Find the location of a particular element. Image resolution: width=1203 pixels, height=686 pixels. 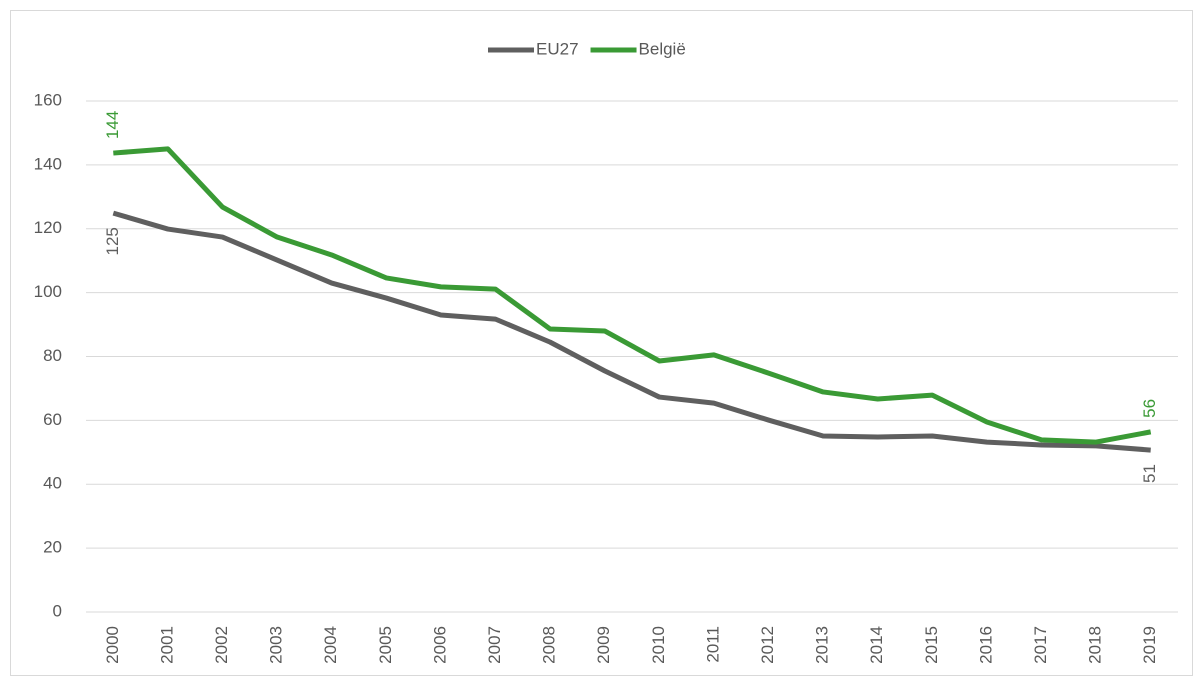

y-tick-label: 40 is located at coordinates (52, 483).